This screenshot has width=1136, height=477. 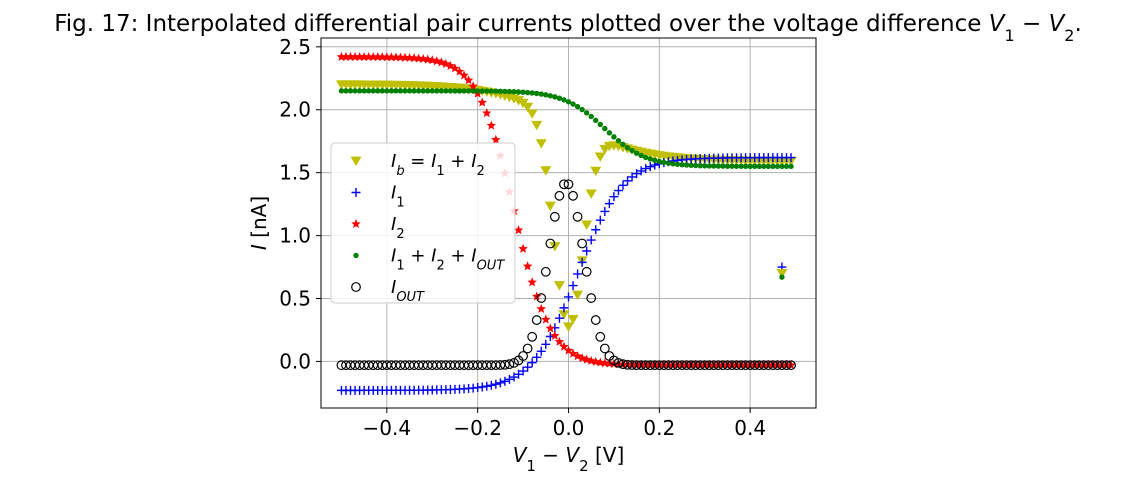 I want to click on legend-label-ib: Ib = I1 + I2, so click(x=438, y=165).